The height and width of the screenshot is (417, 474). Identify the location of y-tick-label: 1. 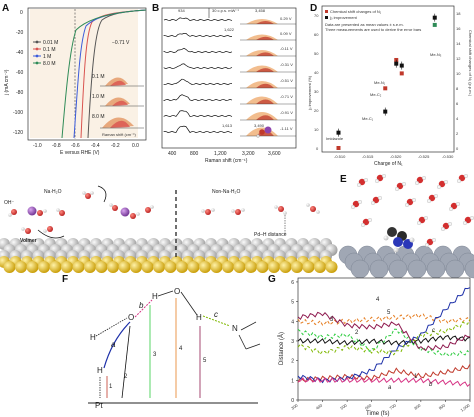
(292, 381).